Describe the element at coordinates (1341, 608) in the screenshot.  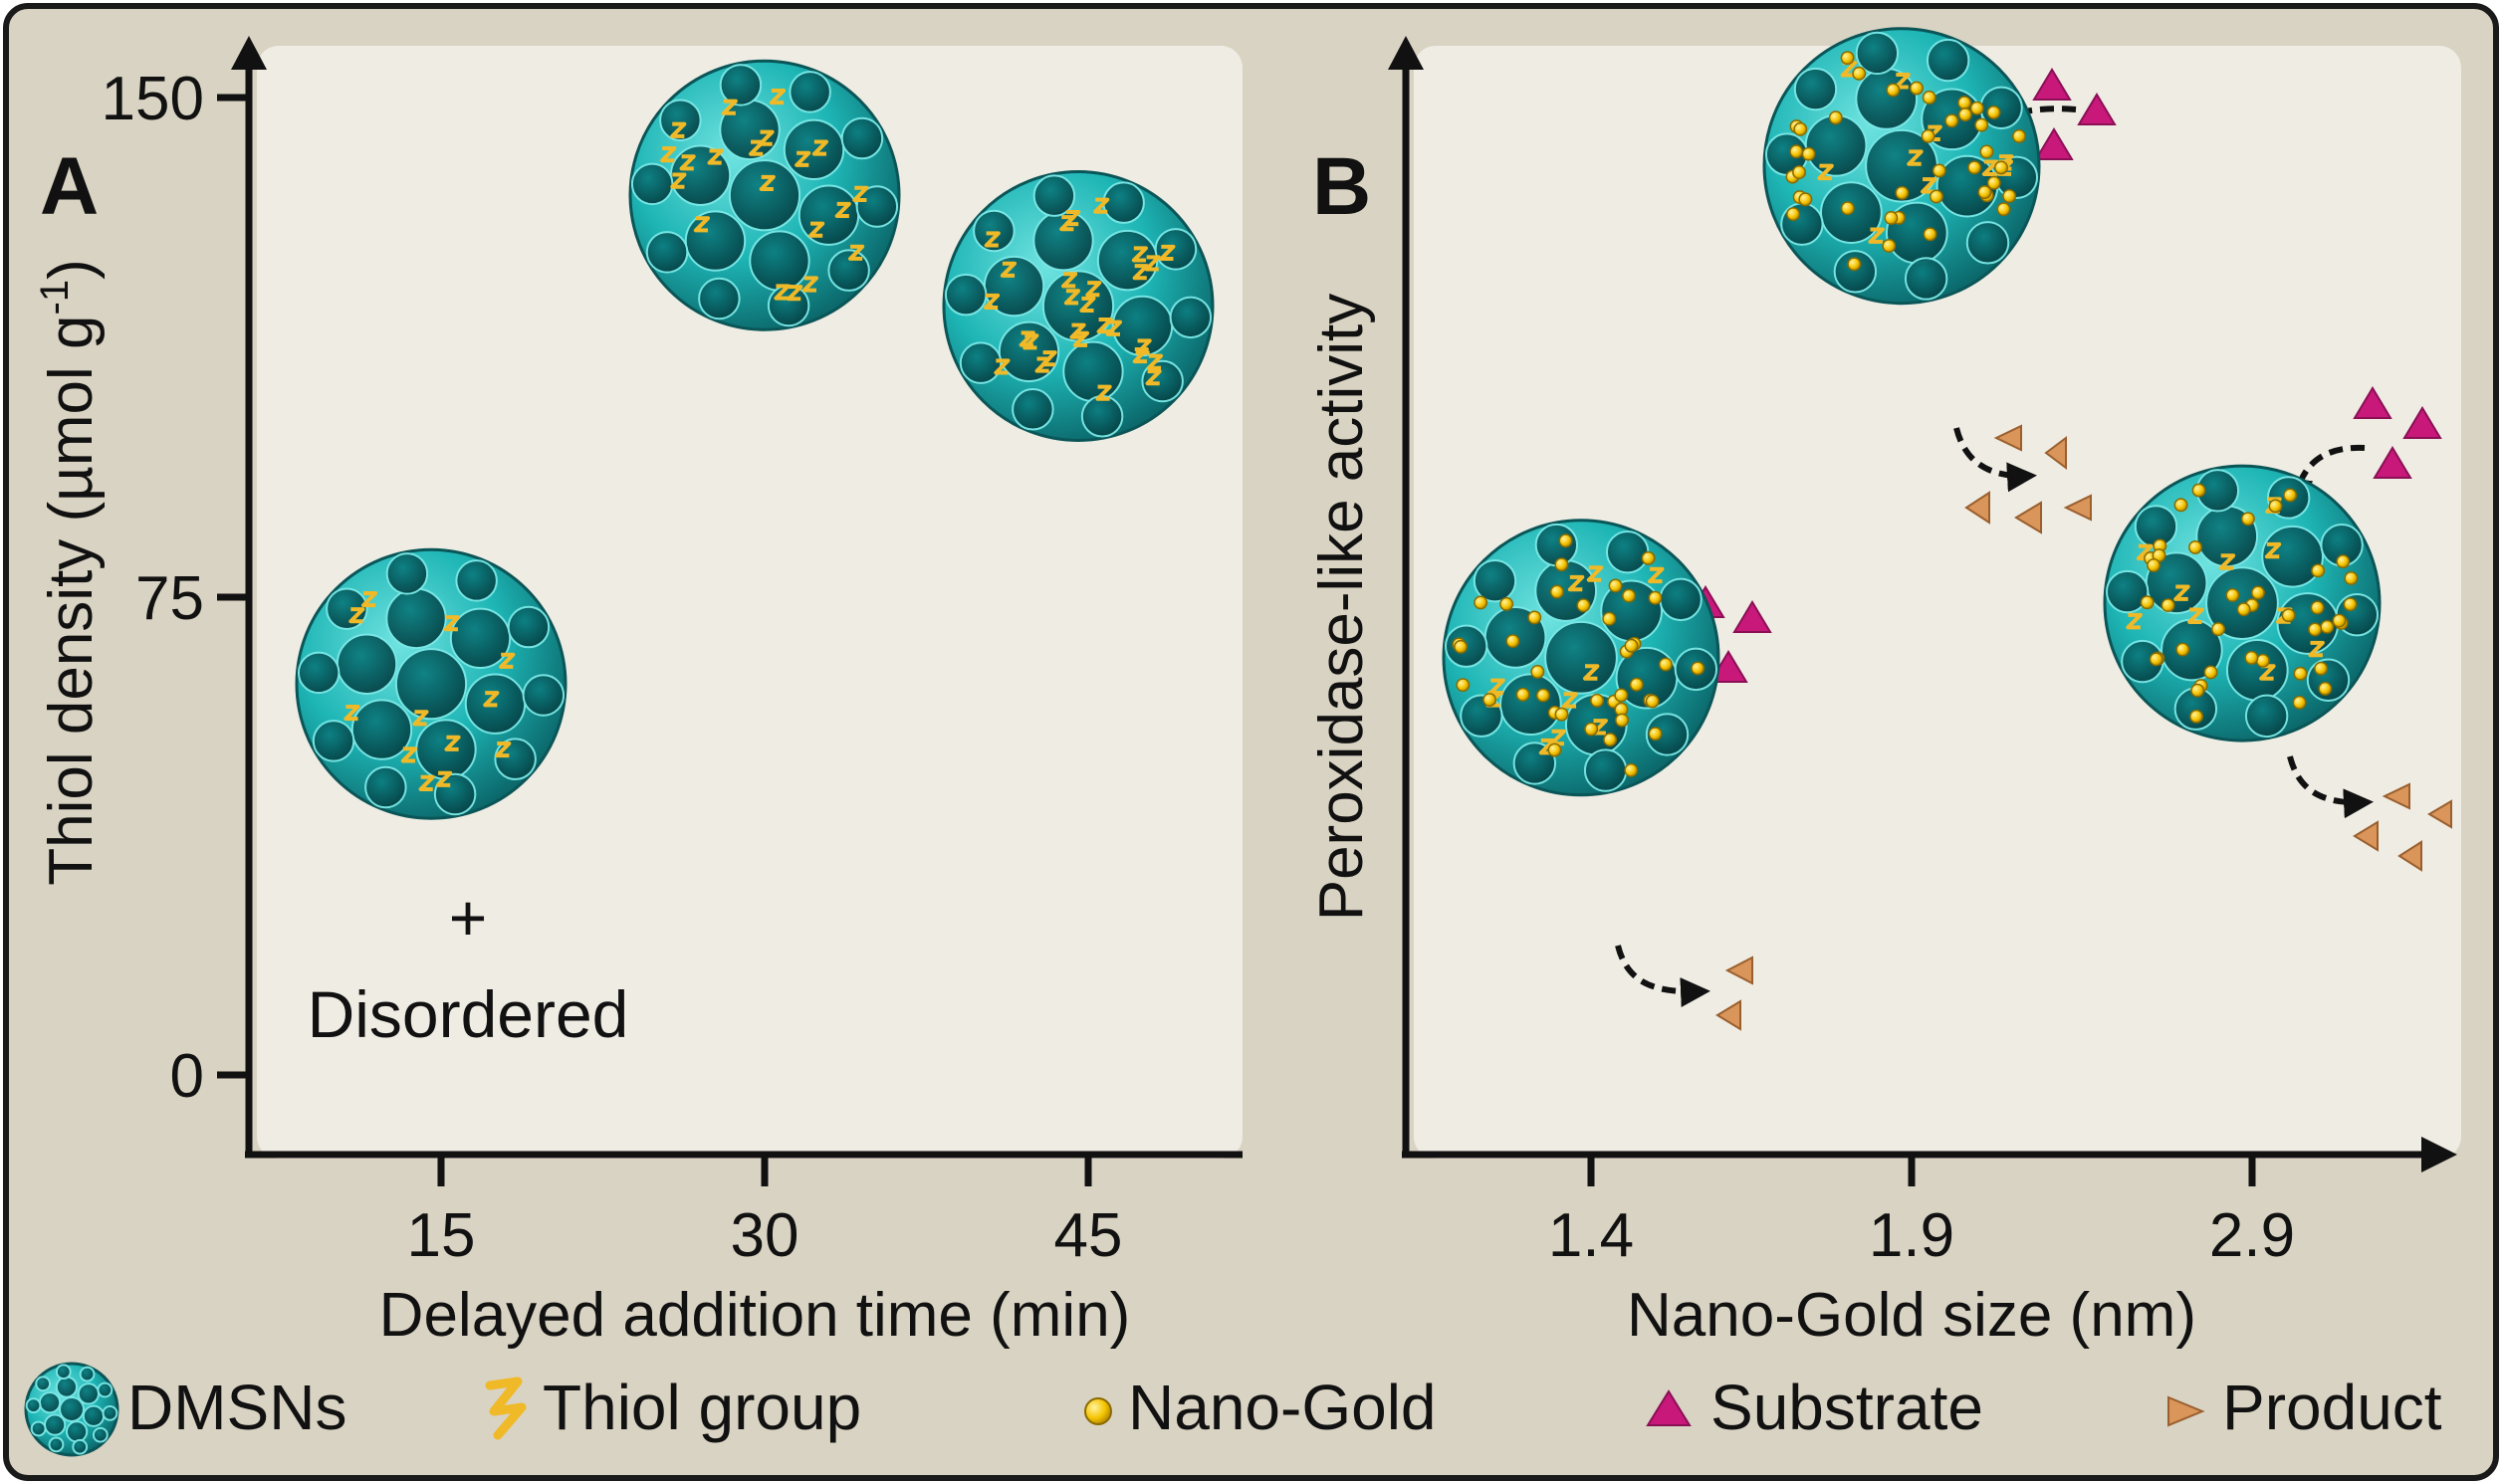
I see `panel-b-ylabel: Peroxidase-like activity` at that location.